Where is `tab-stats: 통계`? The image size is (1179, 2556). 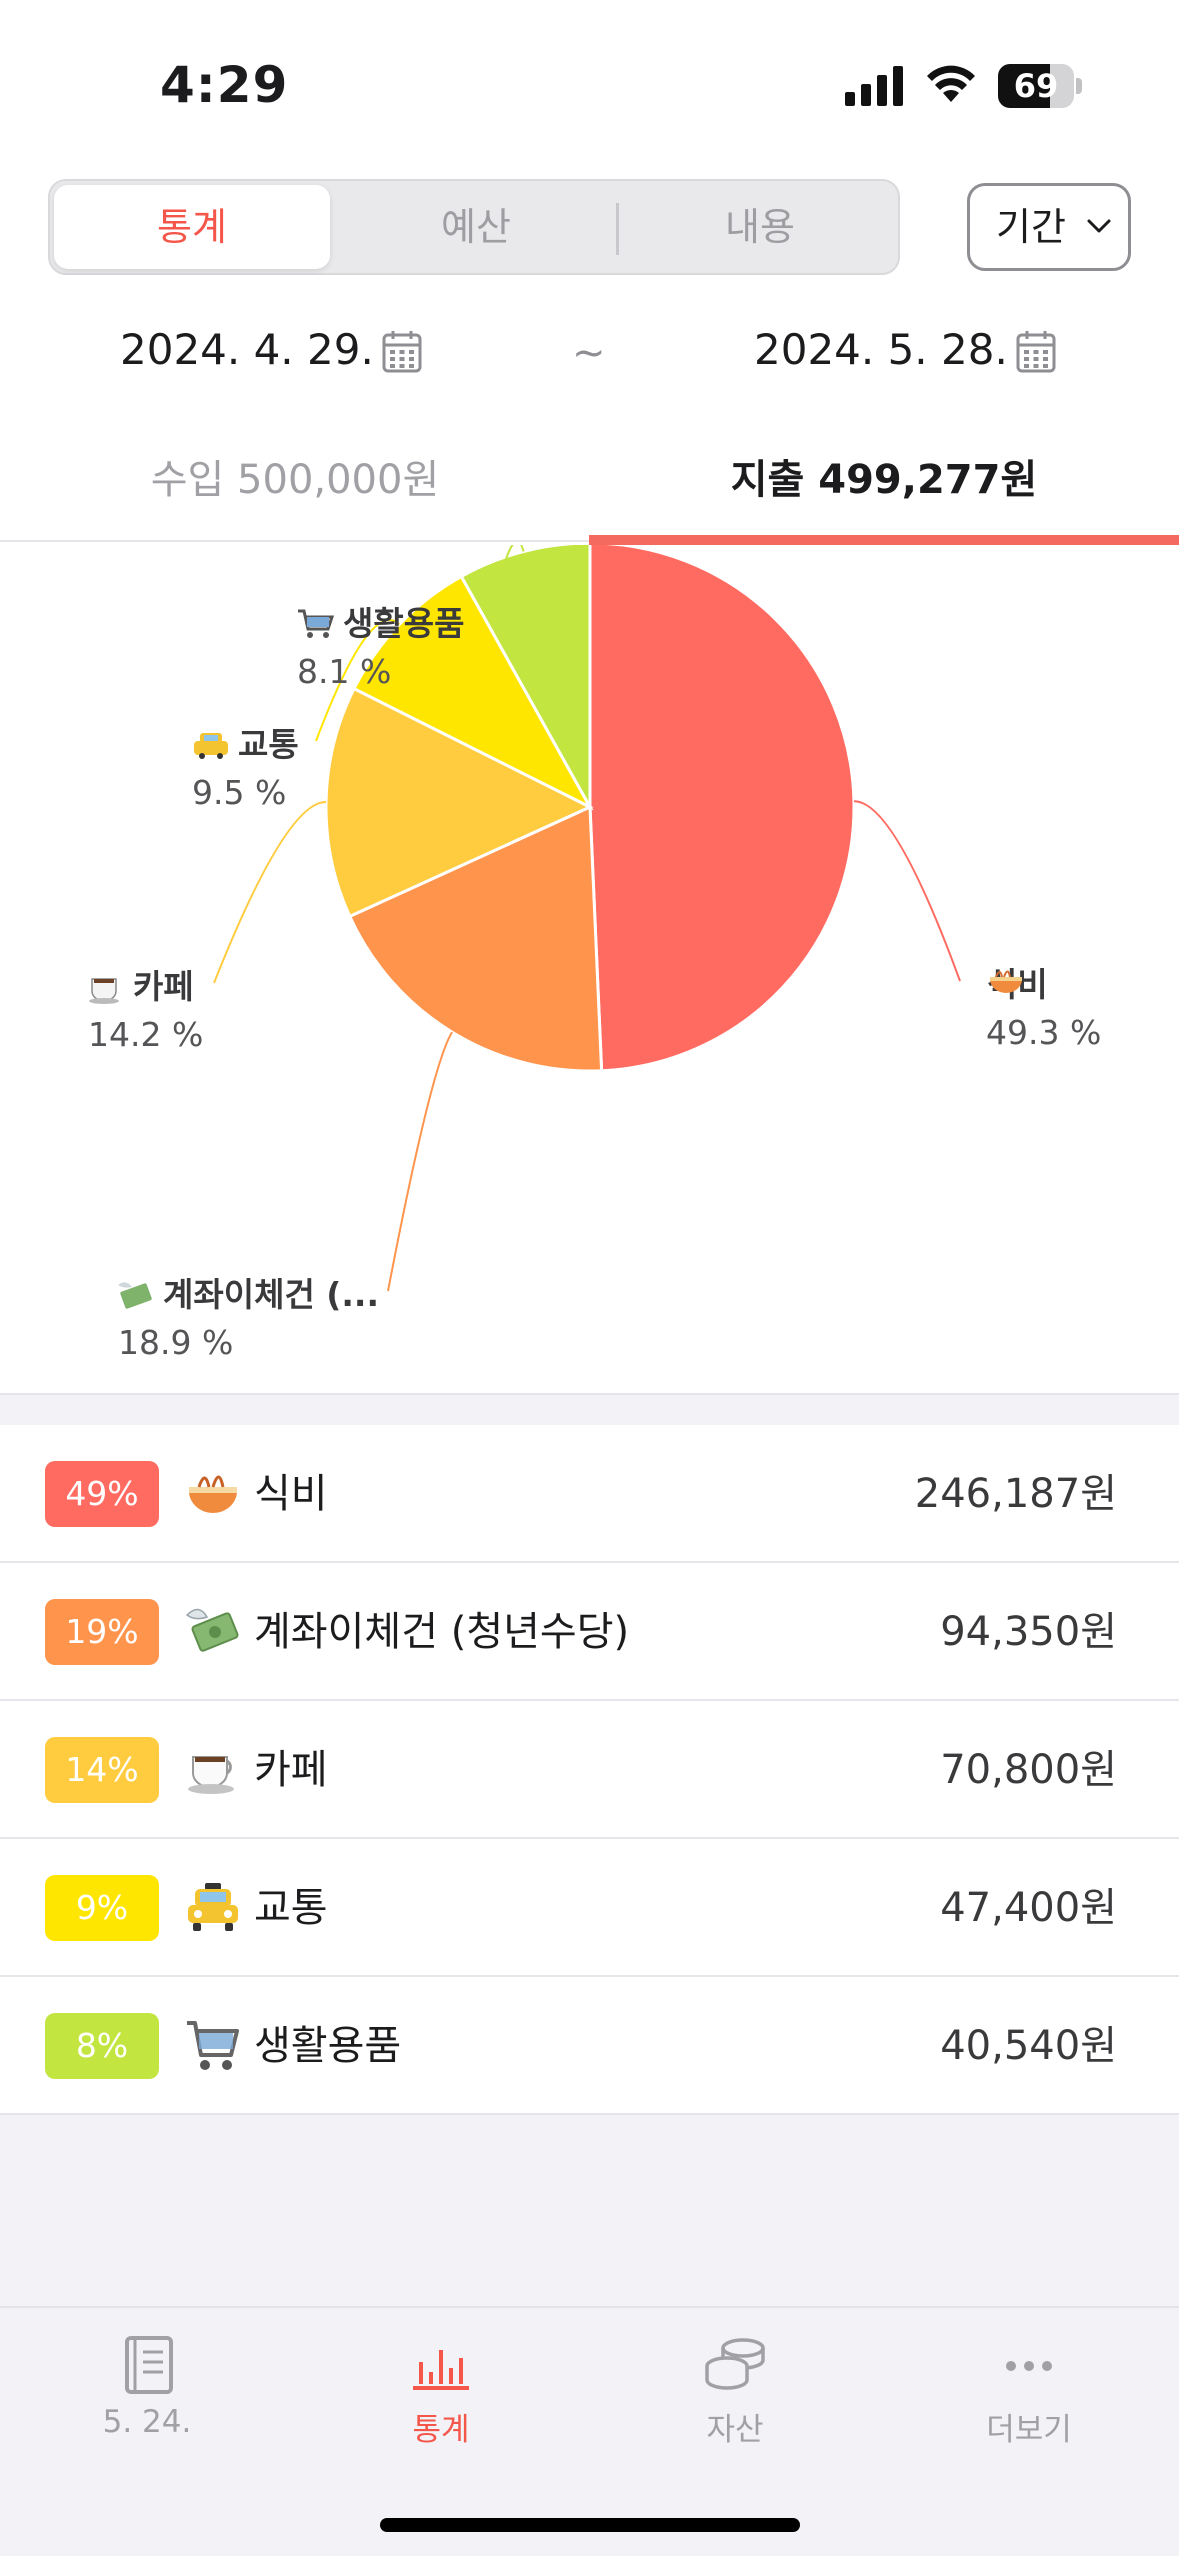
tab-stats: 통계 is located at coordinates (441, 2383).